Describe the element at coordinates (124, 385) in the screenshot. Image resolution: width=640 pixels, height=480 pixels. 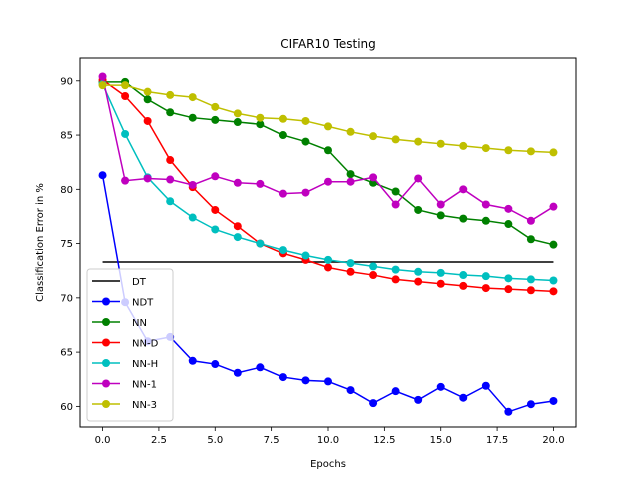
I see `legend-item-nn-1: NN-1` at that location.